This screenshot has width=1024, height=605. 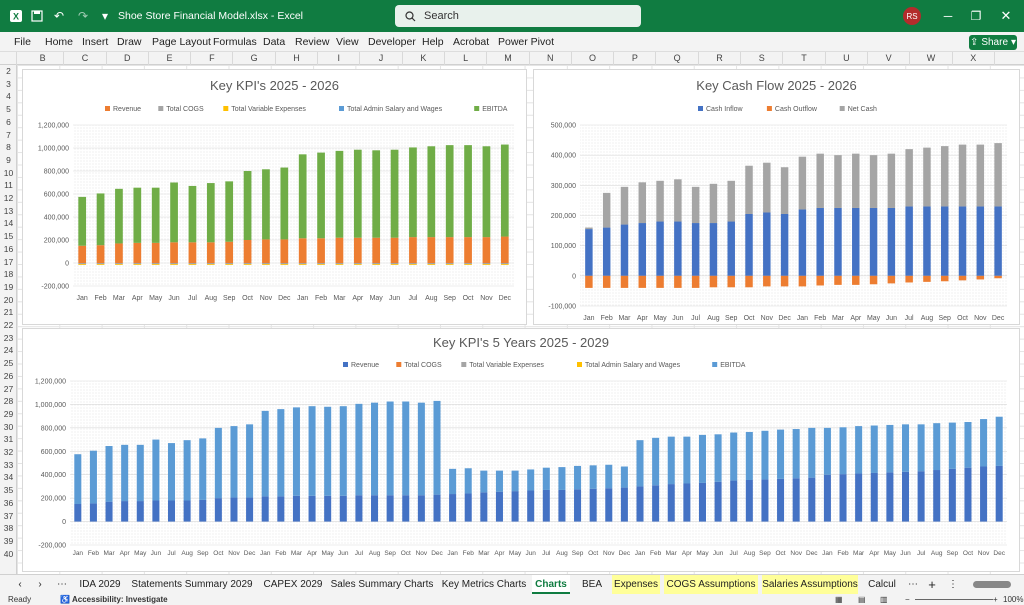 I want to click on column-header-h: H, so click(x=297, y=58).